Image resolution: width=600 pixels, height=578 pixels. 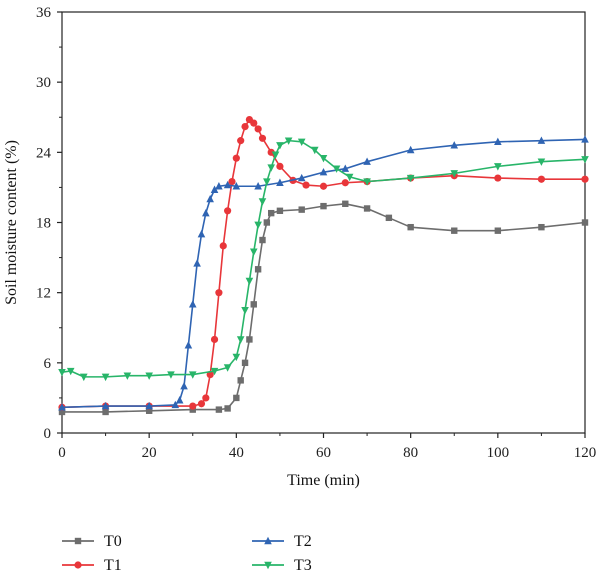 What do you see at coordinates (323, 453) in the screenshot?
I see `x-tick-label: 60` at bounding box center [323, 453].